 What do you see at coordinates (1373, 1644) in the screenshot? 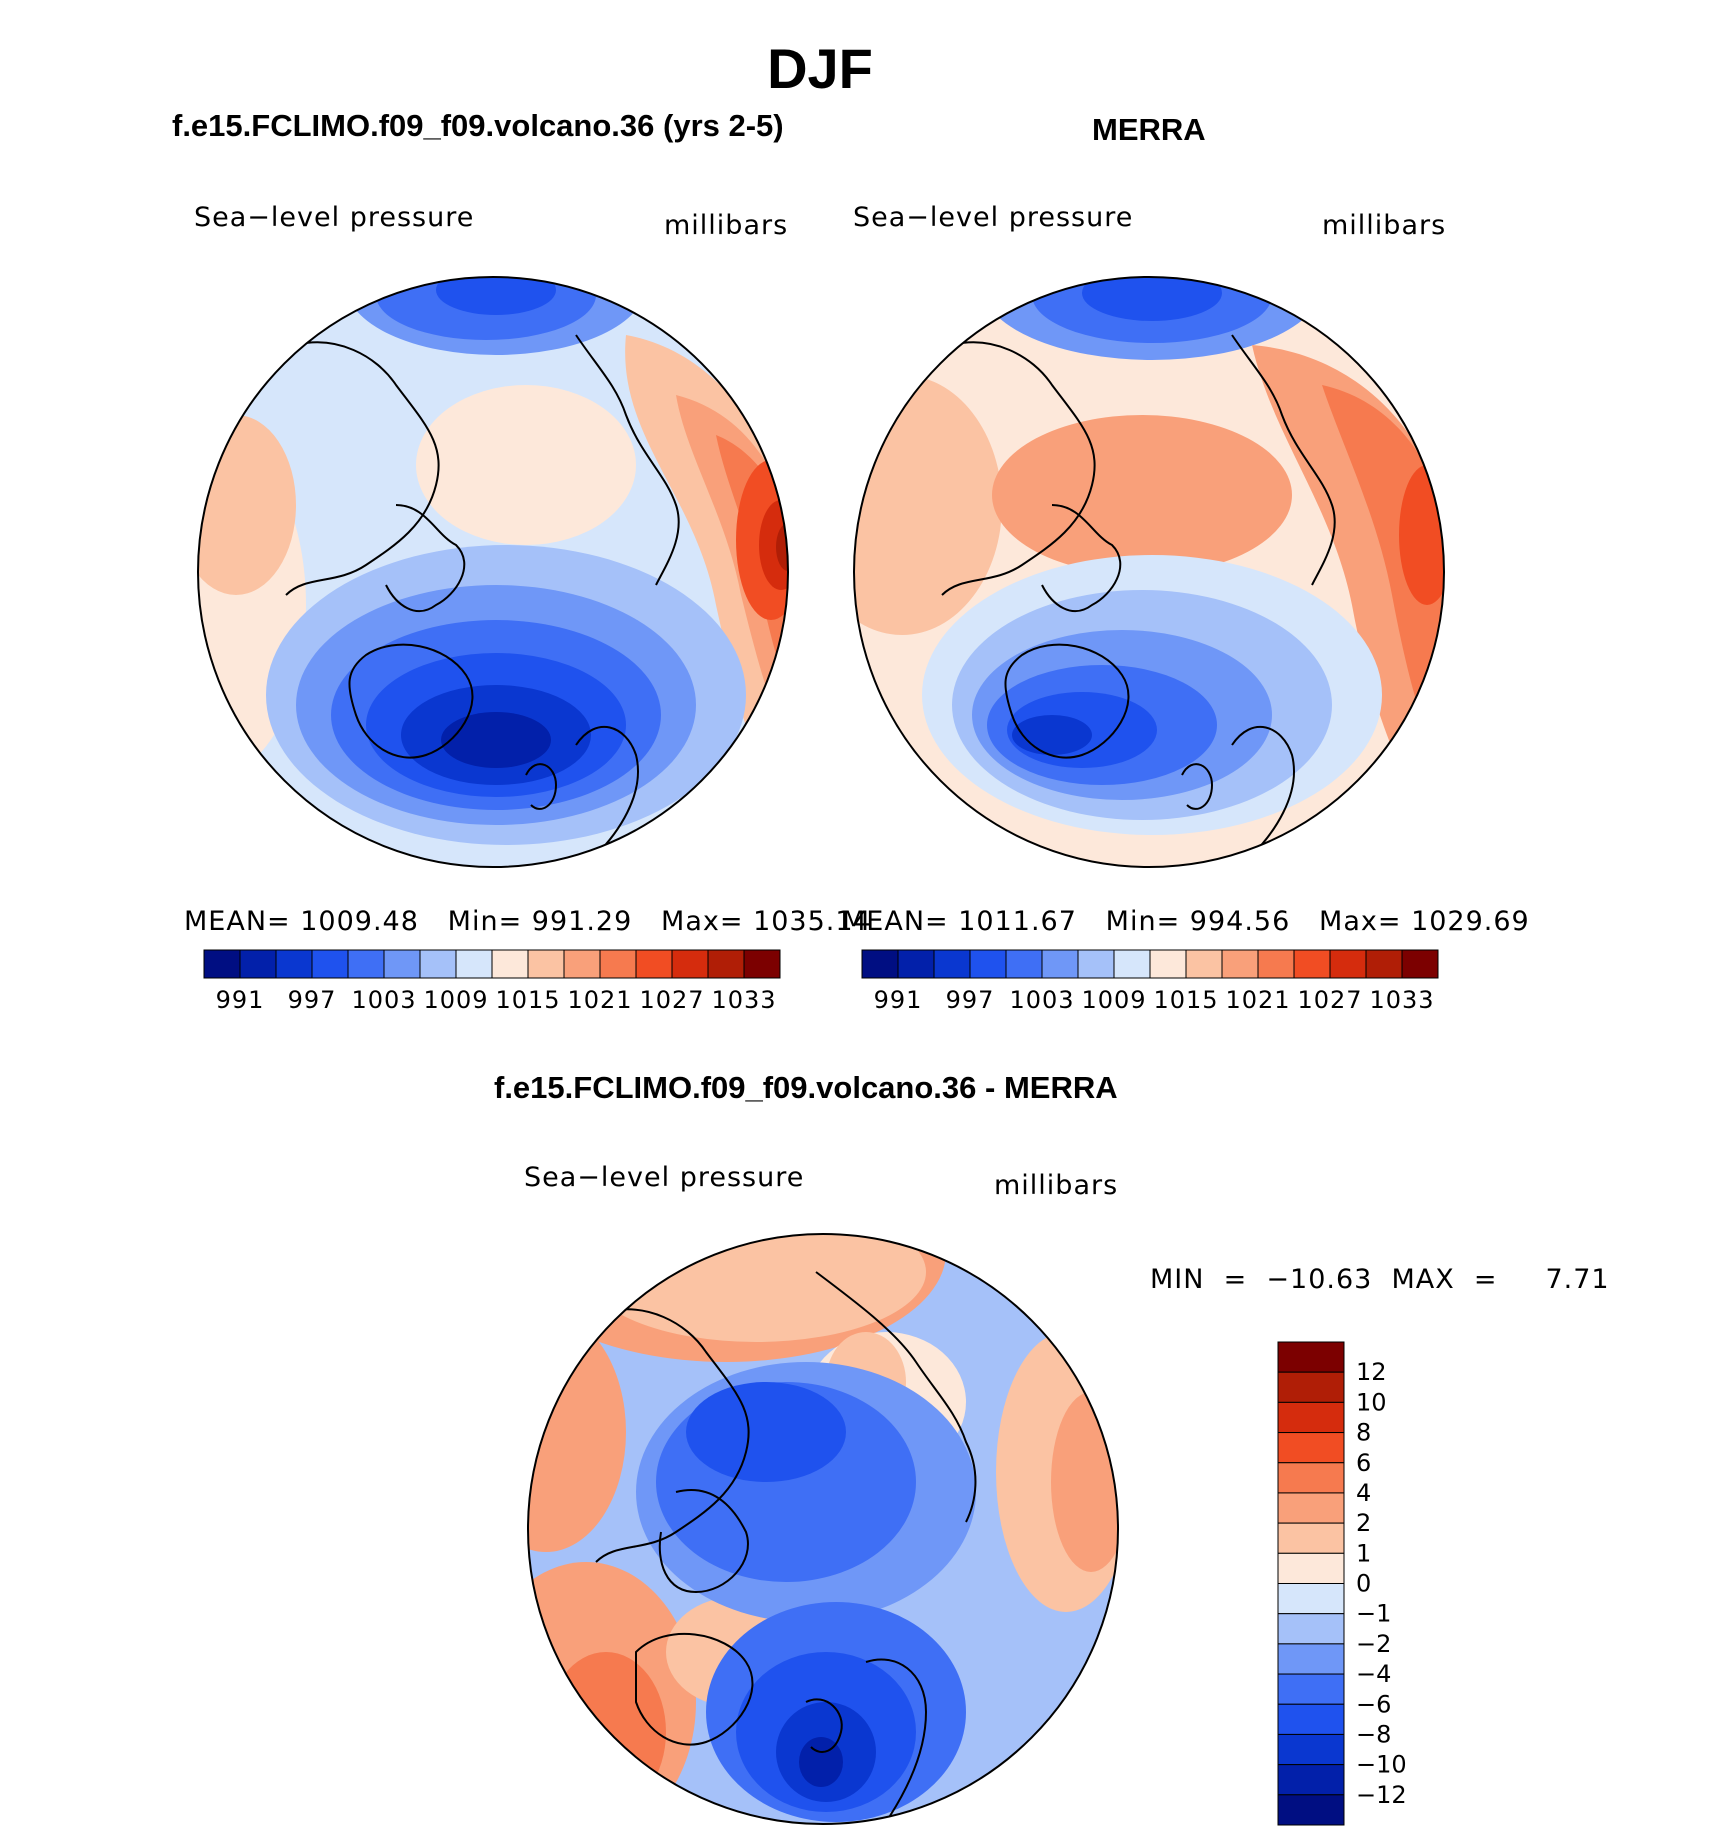
I see `diff-colorbar-tick-label: −2` at bounding box center [1373, 1644].